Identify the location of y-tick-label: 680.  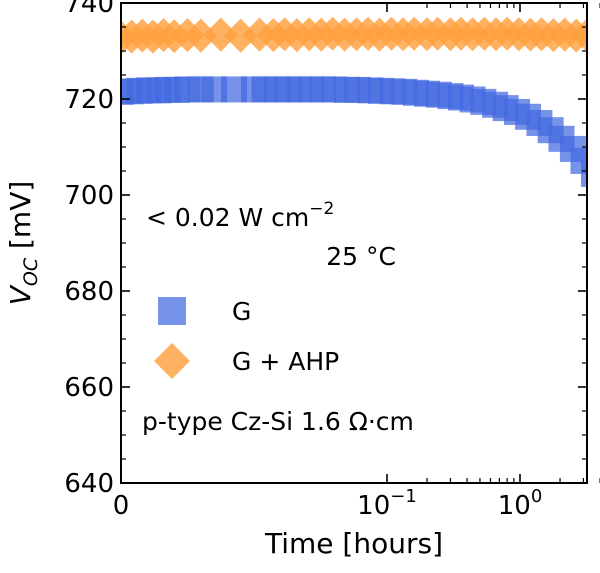
(89, 292).